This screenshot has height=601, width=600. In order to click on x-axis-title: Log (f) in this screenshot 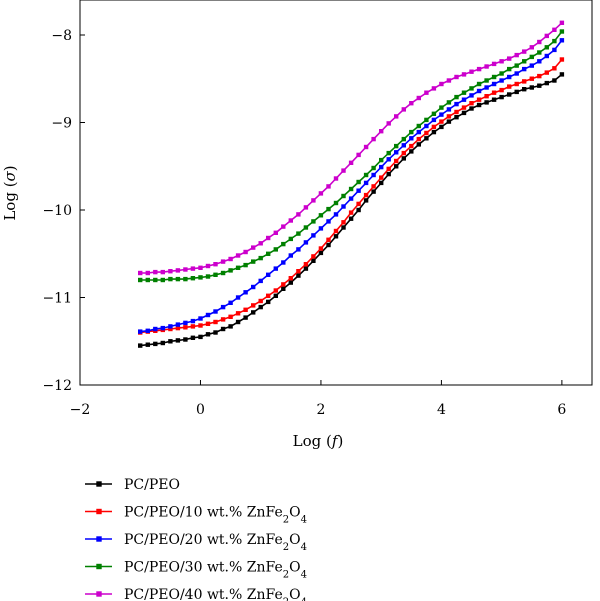, I will do `click(318, 441)`.